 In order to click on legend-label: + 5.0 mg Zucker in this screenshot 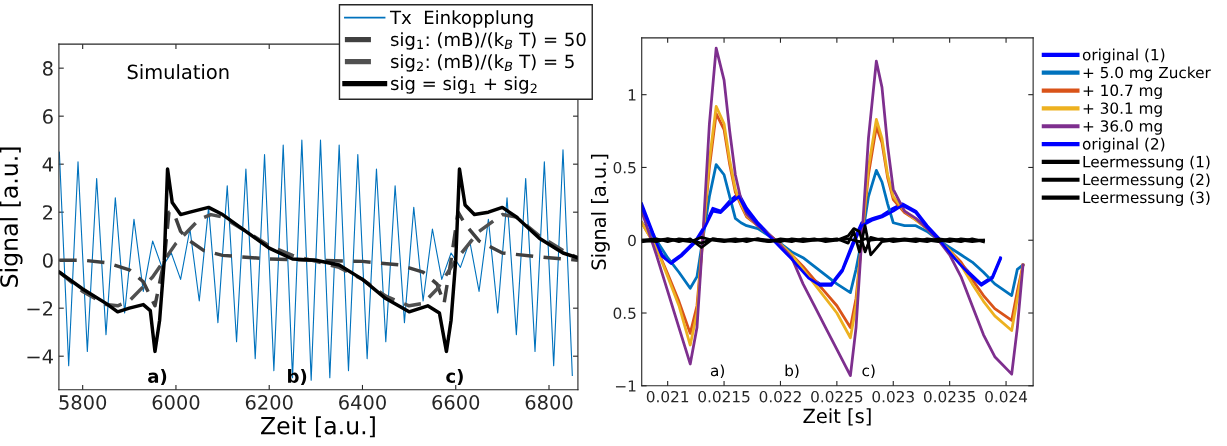, I will do `click(1147, 74)`.